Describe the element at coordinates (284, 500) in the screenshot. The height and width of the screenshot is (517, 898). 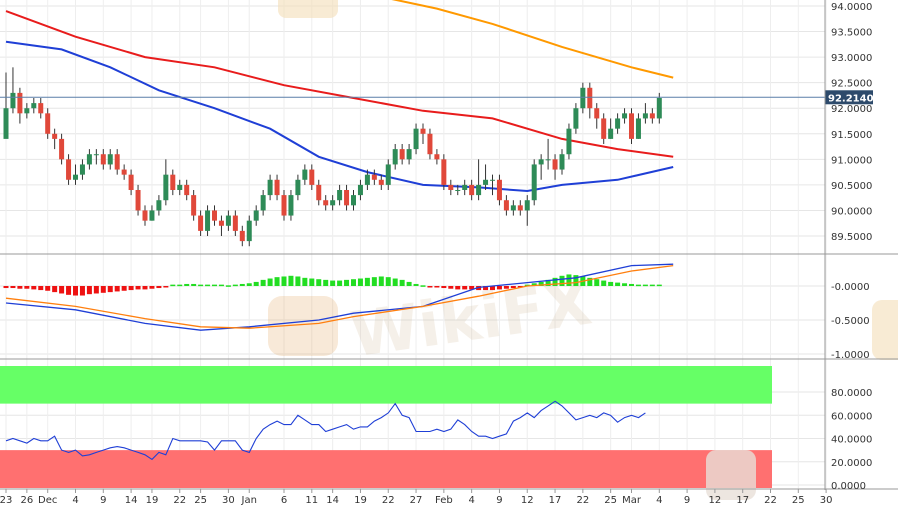
I see `x-tick-label: 6` at that location.